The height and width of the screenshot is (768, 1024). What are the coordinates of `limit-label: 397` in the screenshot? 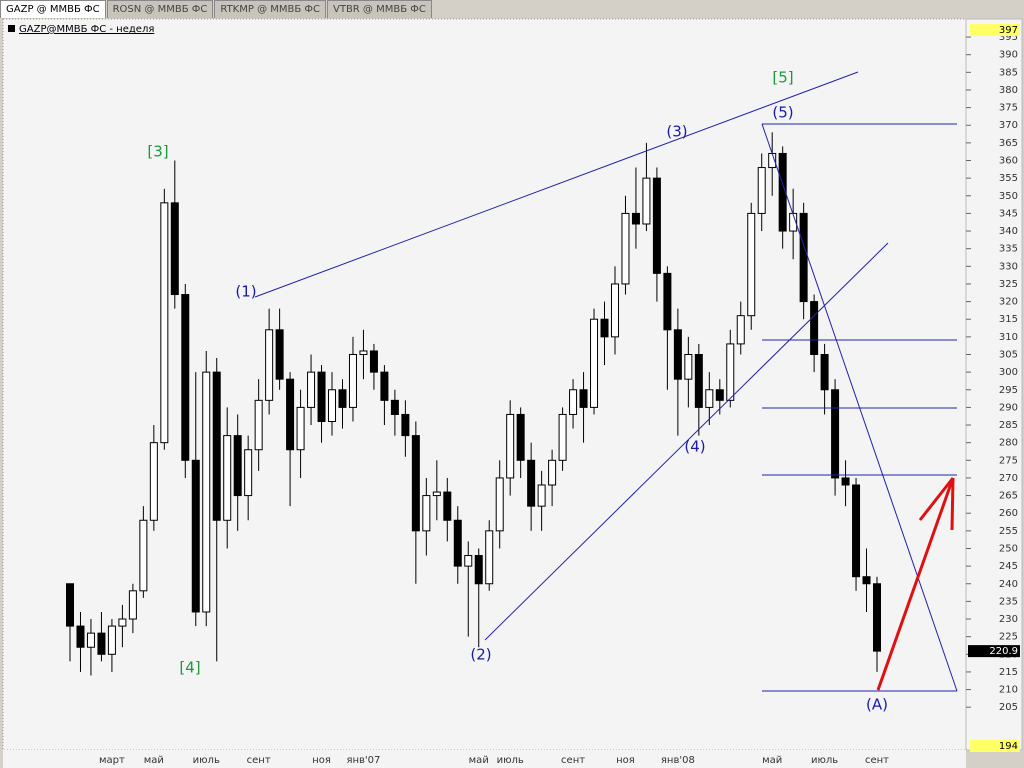 It's located at (1008, 30).